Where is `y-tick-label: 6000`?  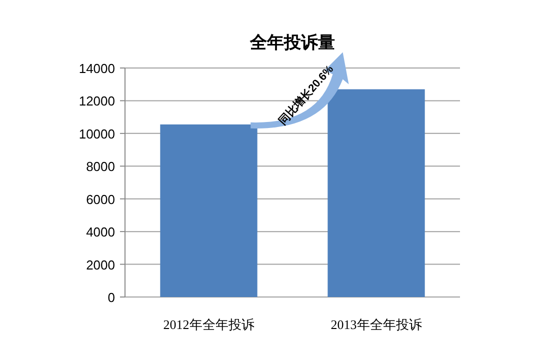 y-tick-label: 6000 is located at coordinates (100, 199).